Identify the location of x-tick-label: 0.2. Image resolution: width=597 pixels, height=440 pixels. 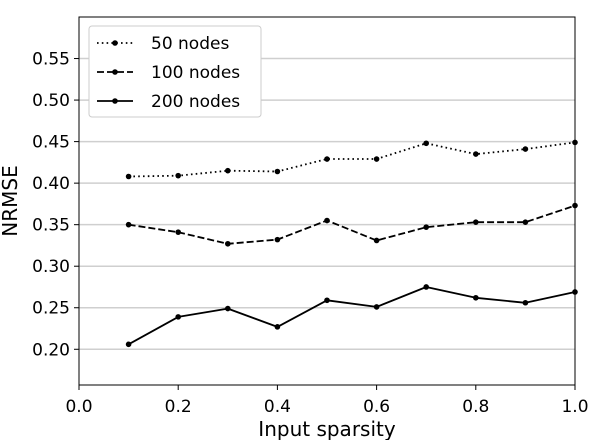
(178, 407).